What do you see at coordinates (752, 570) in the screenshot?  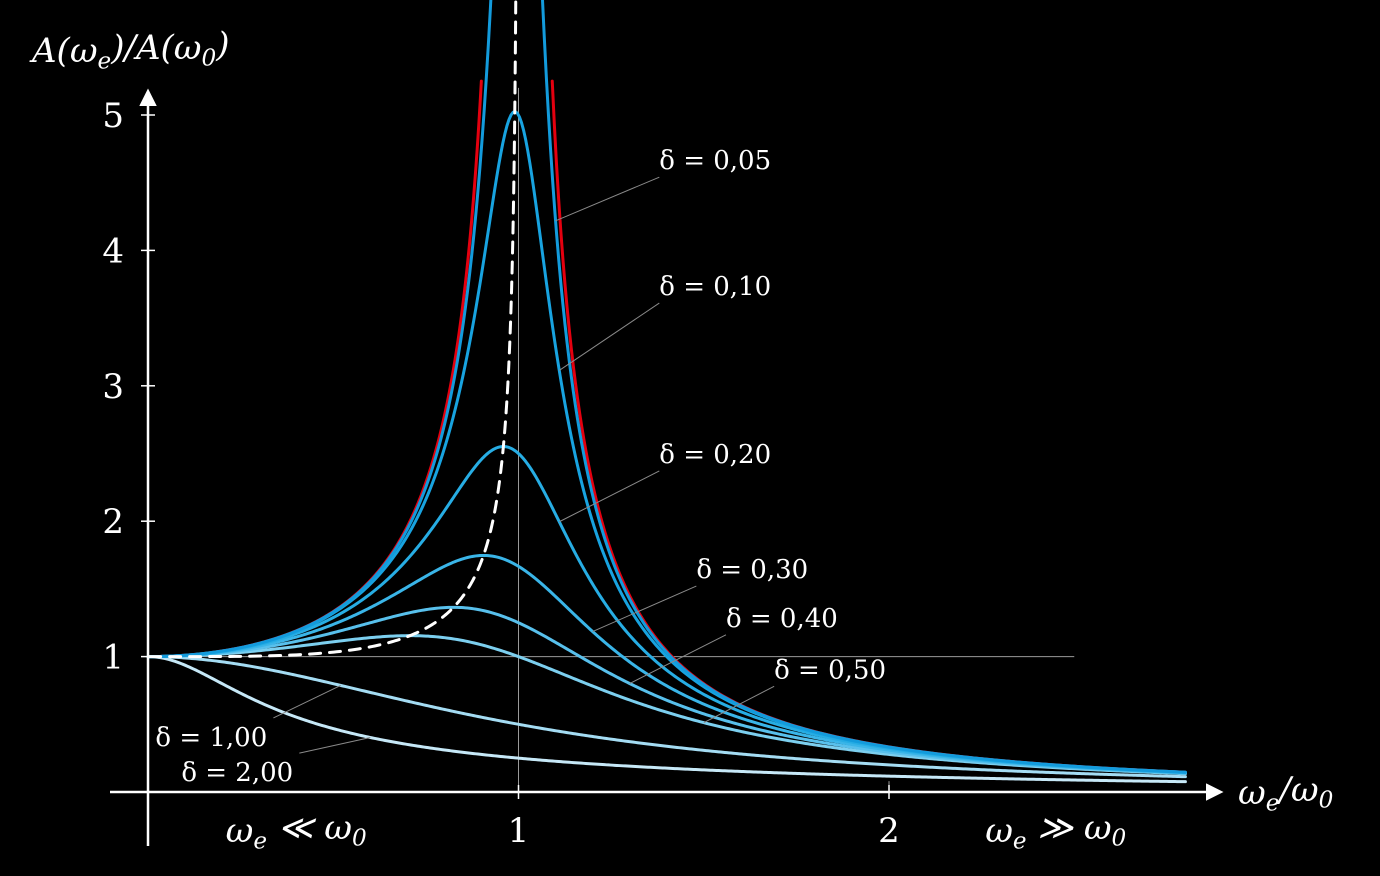 I see `series-label: δ = 0,30` at bounding box center [752, 570].